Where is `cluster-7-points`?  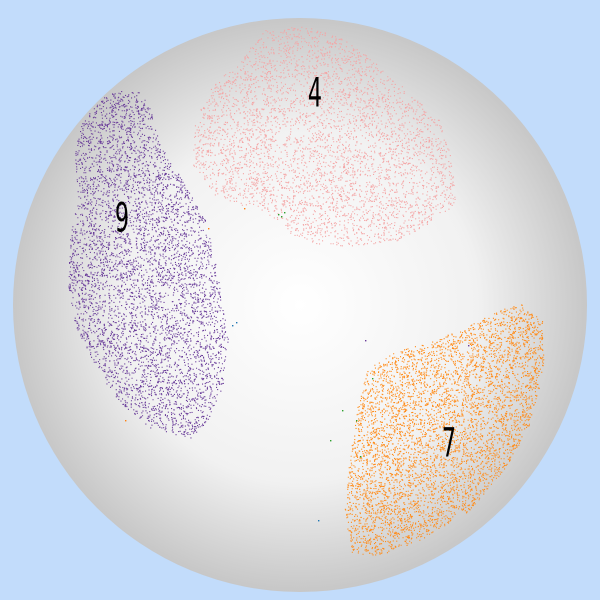 cluster-7-points is located at coordinates (444, 430).